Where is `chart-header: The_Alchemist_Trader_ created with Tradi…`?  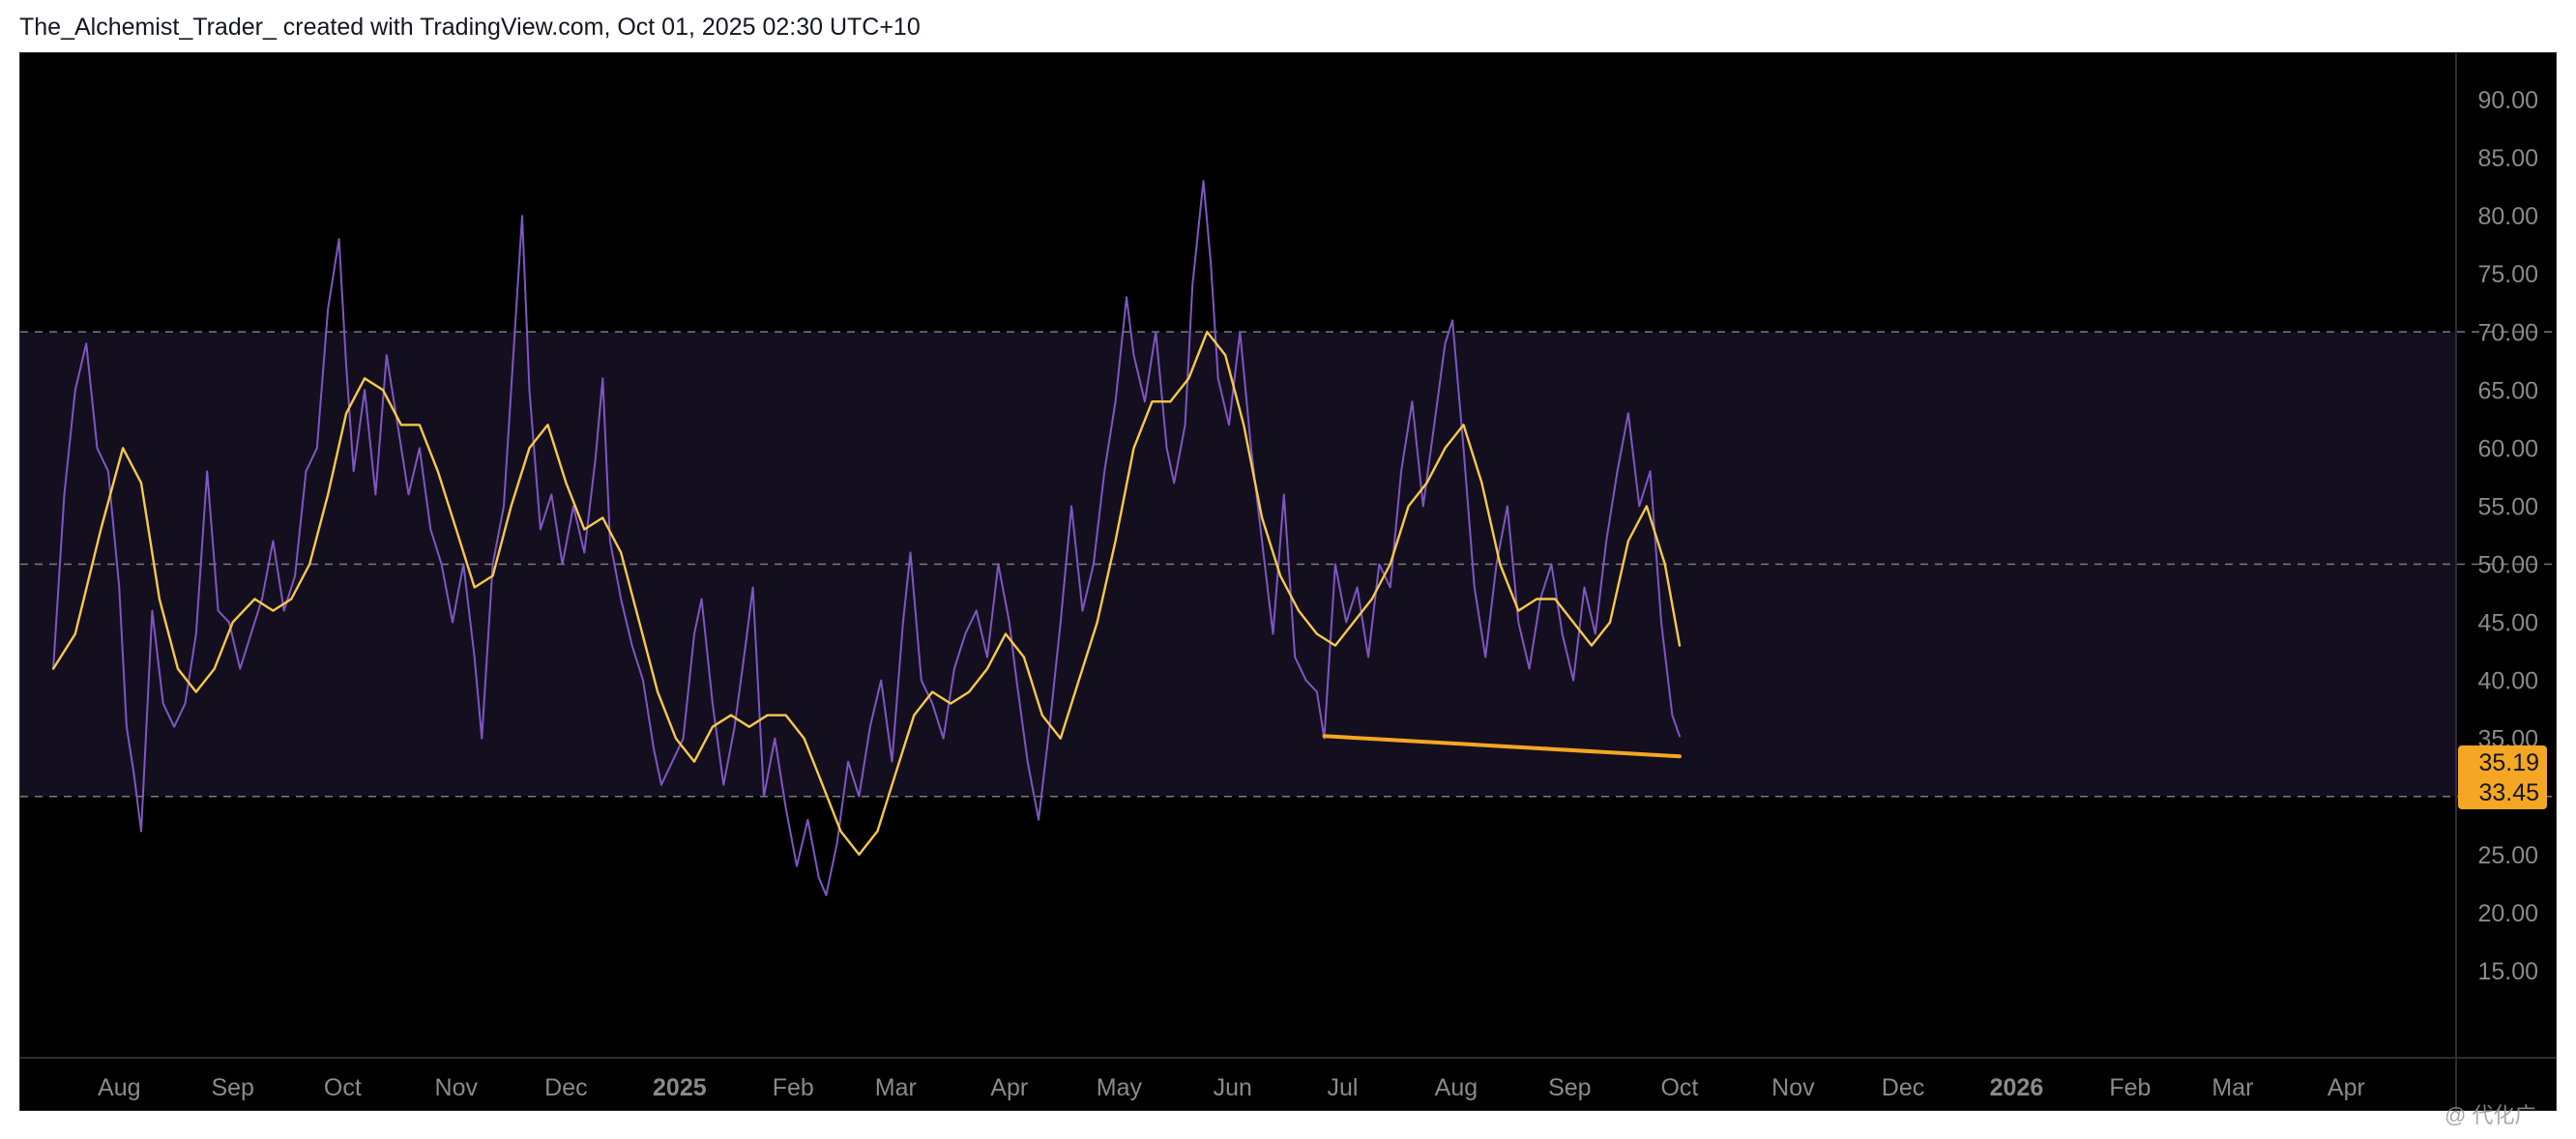
chart-header: The_Alchemist_Trader_ created with Tradi… is located at coordinates (470, 27).